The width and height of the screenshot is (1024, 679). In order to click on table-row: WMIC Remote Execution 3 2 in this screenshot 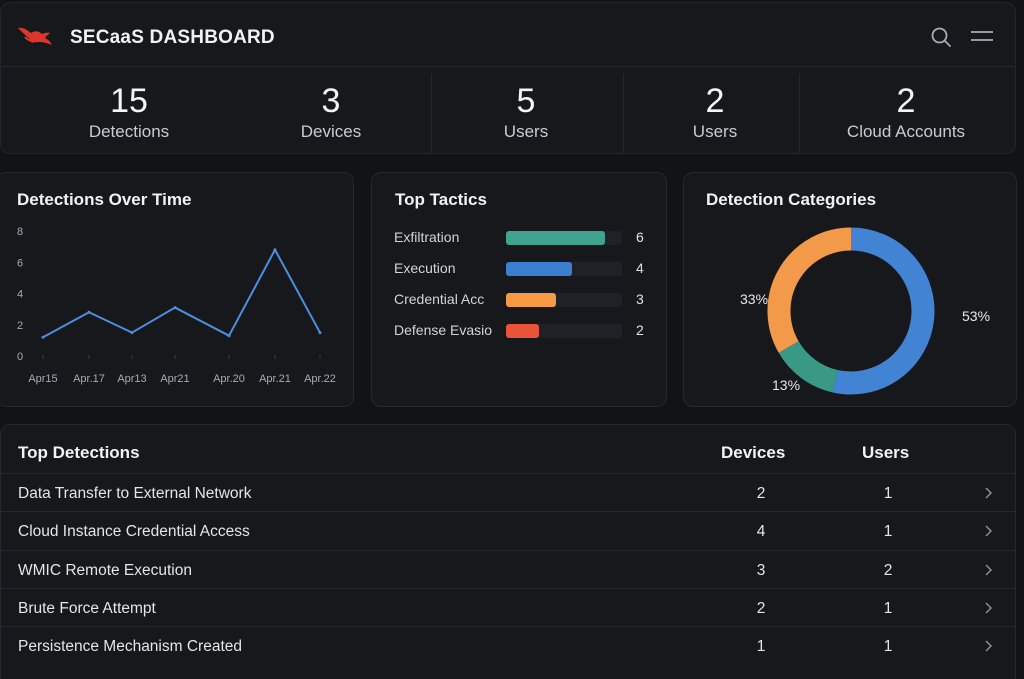, I will do `click(508, 568)`.